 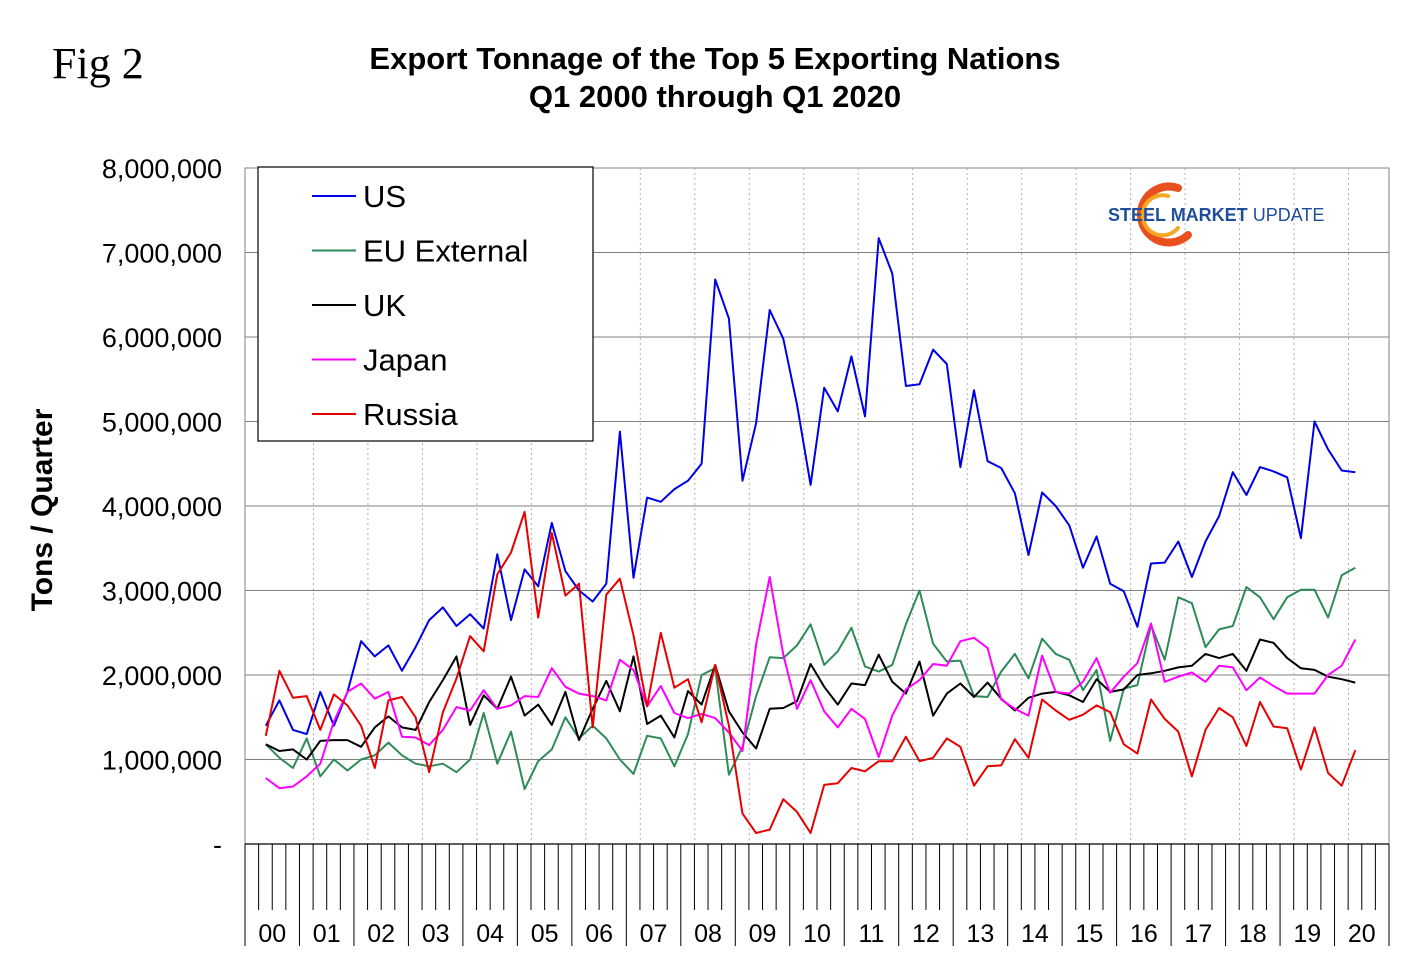 I want to click on y-tick-label: 8,000,000, so click(x=162, y=169).